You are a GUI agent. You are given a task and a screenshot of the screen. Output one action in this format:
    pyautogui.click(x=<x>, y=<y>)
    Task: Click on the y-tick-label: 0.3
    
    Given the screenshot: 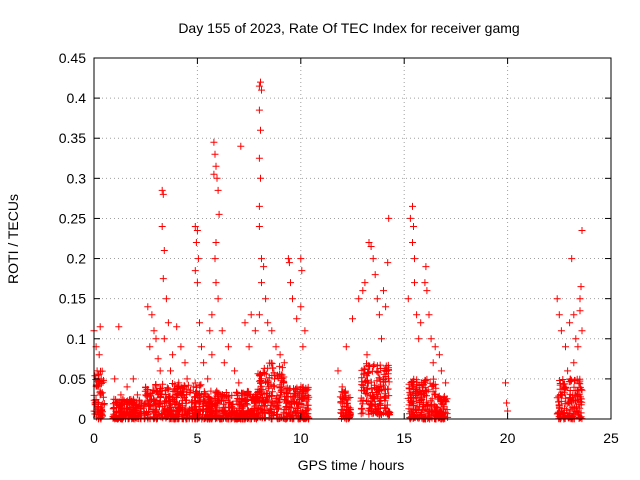 What is the action you would take?
    pyautogui.click(x=77, y=178)
    